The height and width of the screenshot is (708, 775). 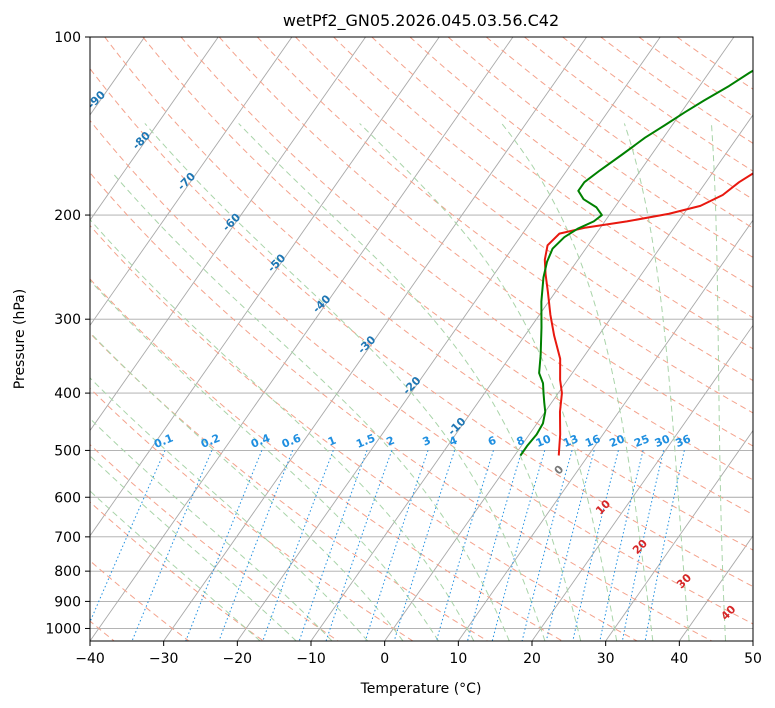 What do you see at coordinates (20, 339) in the screenshot?
I see `y-axis-label: Pressure (hPa)` at bounding box center [20, 339].